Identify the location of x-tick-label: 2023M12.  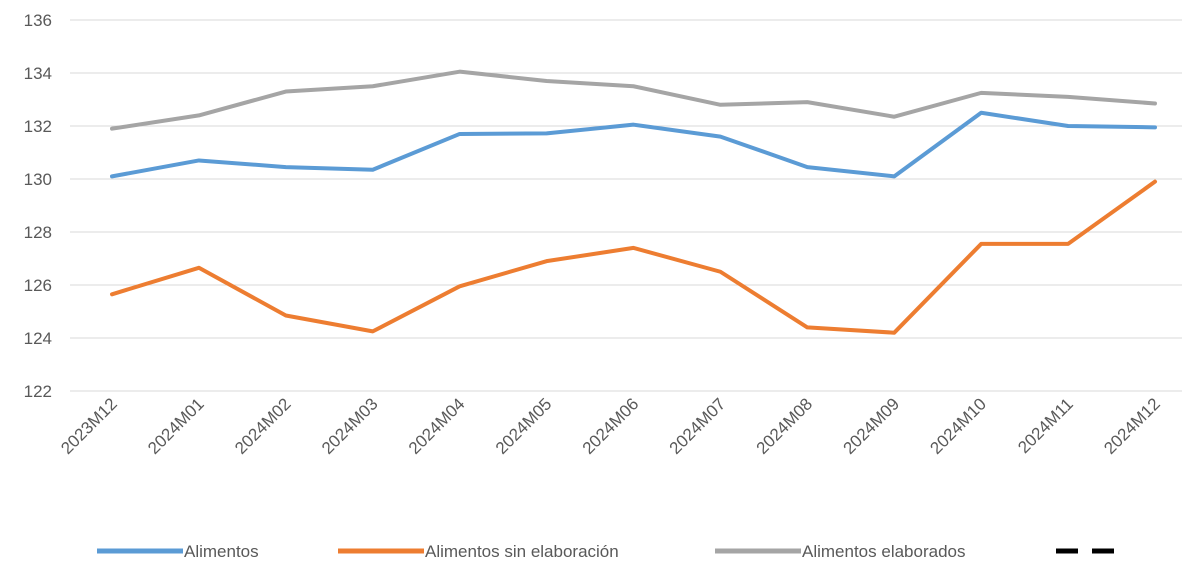
(89, 426).